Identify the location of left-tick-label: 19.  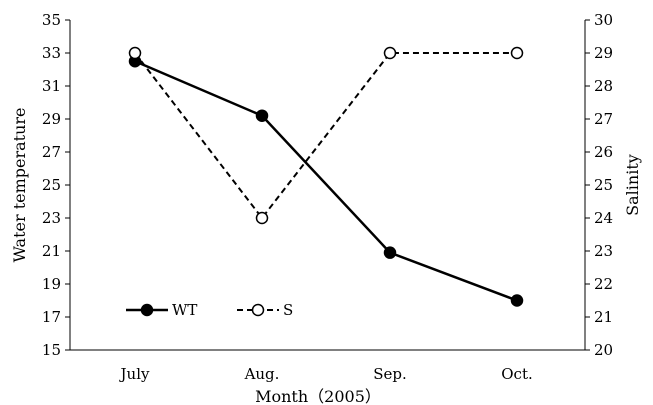
(51, 284).